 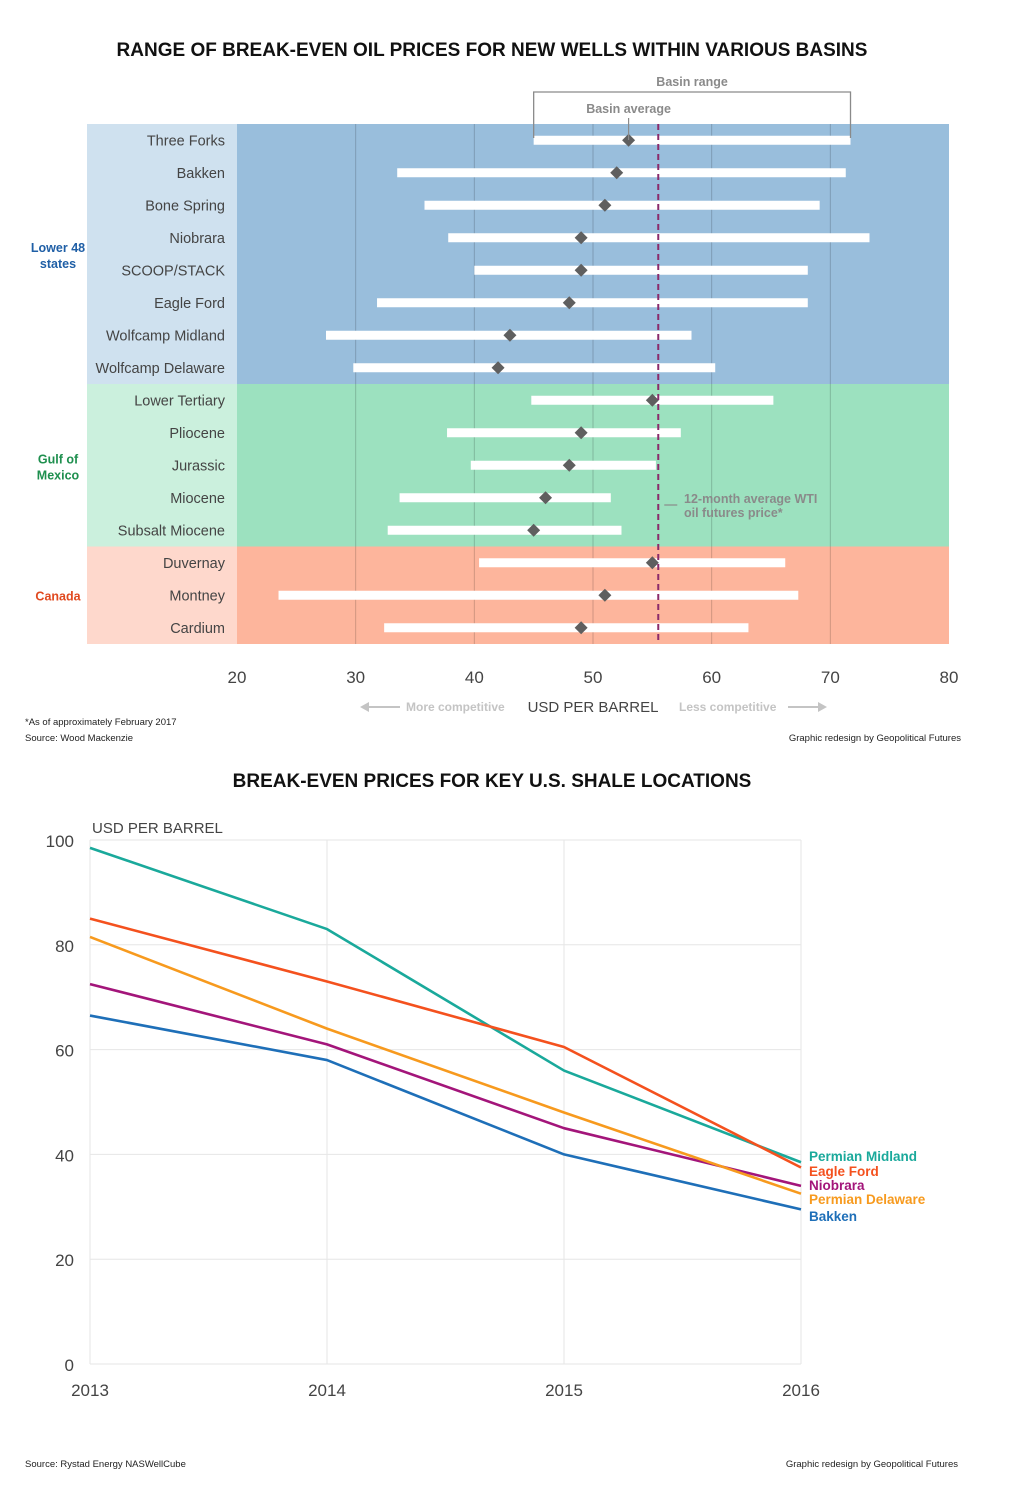 I want to click on less-competitive-label: Less competitive, so click(x=728, y=707).